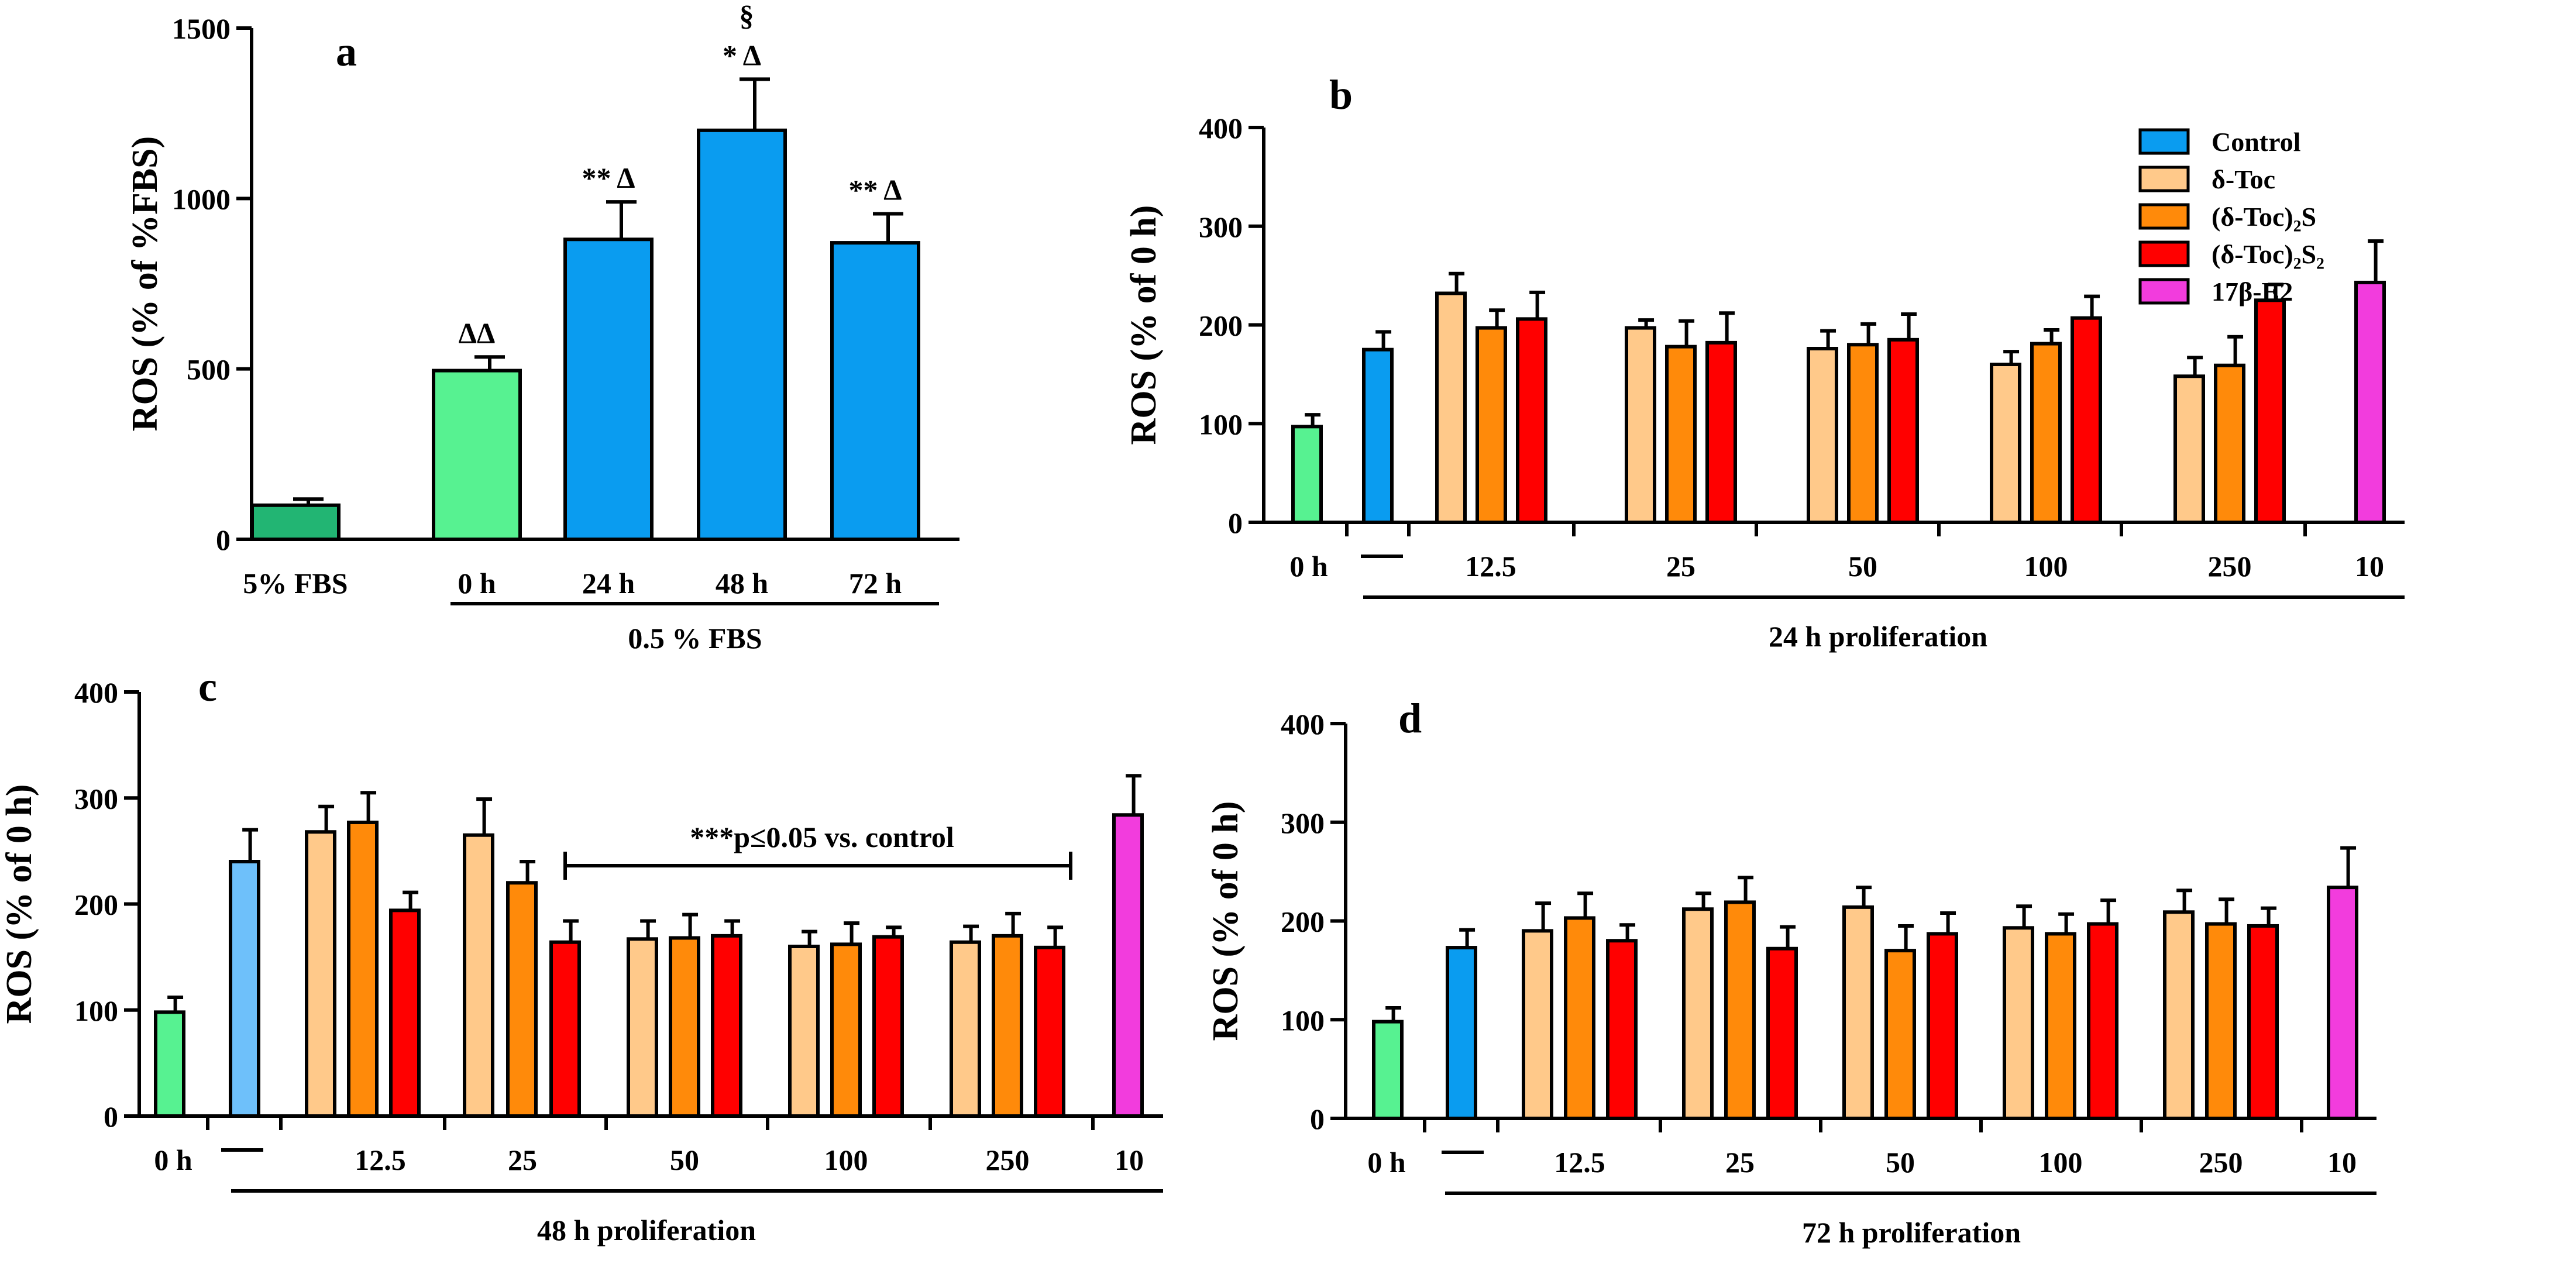 The image size is (2576, 1281). I want to click on panel-a-x-tick-label-1: 0 h, so click(477, 583).